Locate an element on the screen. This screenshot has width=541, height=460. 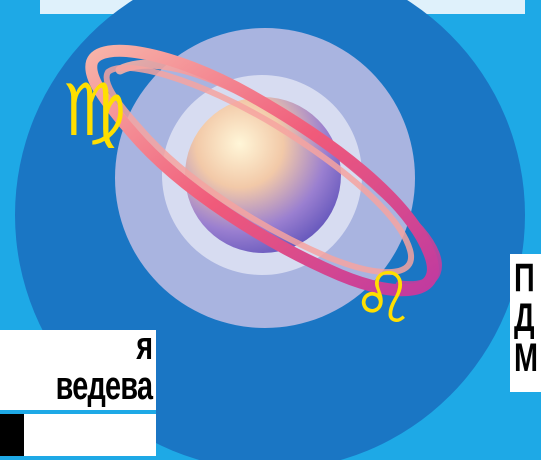
caption-left-gap is located at coordinates (78, 412).